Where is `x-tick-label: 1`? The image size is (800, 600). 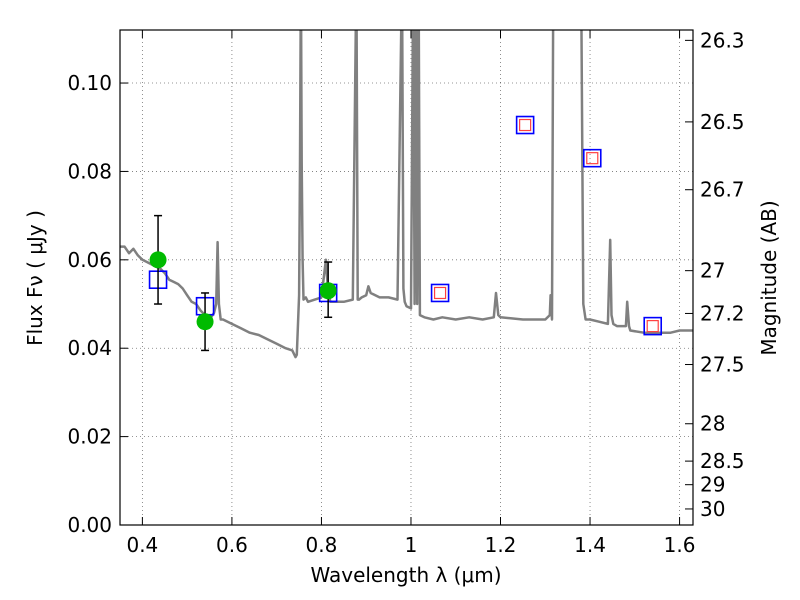
x-tick-label: 1 is located at coordinates (411, 545).